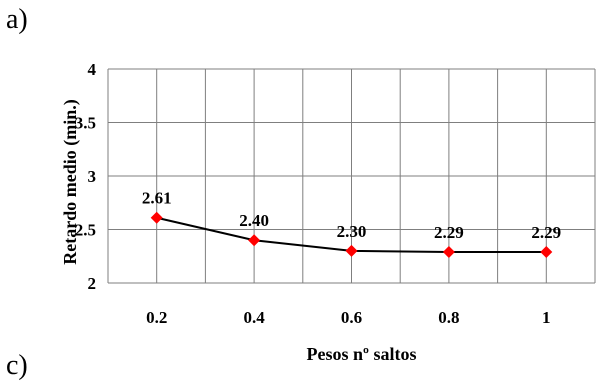 The height and width of the screenshot is (381, 600). Describe the element at coordinates (156, 317) in the screenshot. I see `x-tick-label: 0.2` at that location.